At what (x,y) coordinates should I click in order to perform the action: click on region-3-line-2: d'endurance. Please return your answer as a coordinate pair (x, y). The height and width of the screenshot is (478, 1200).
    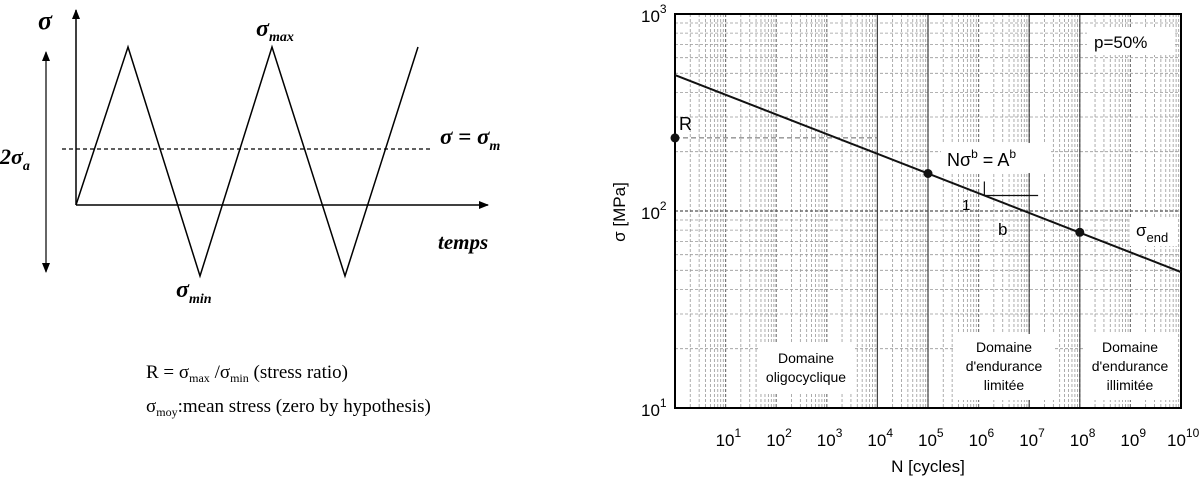
    Looking at the image, I should click on (1130, 366).